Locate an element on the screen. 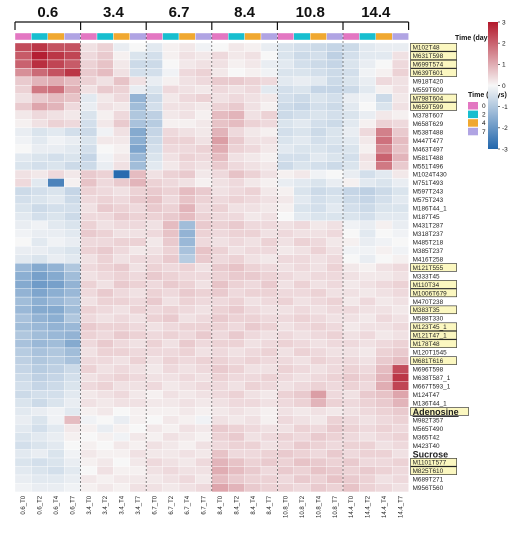 The width and height of the screenshot is (531, 550). row-label: M186T44_1 is located at coordinates (430, 209).